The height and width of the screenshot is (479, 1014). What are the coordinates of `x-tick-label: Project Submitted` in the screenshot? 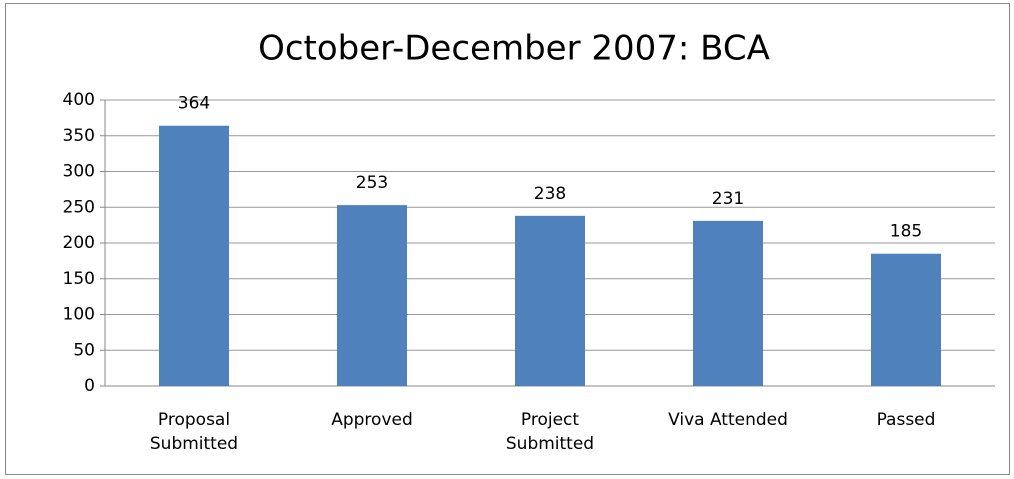 It's located at (550, 432).